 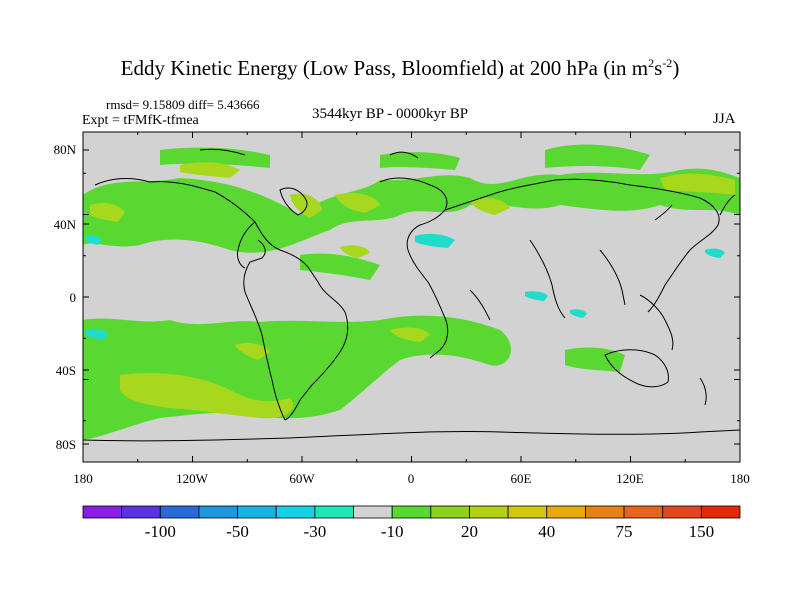 What do you see at coordinates (390, 114) in the screenshot?
I see `period-label: 3544kyr BP - 0000kyr BP` at bounding box center [390, 114].